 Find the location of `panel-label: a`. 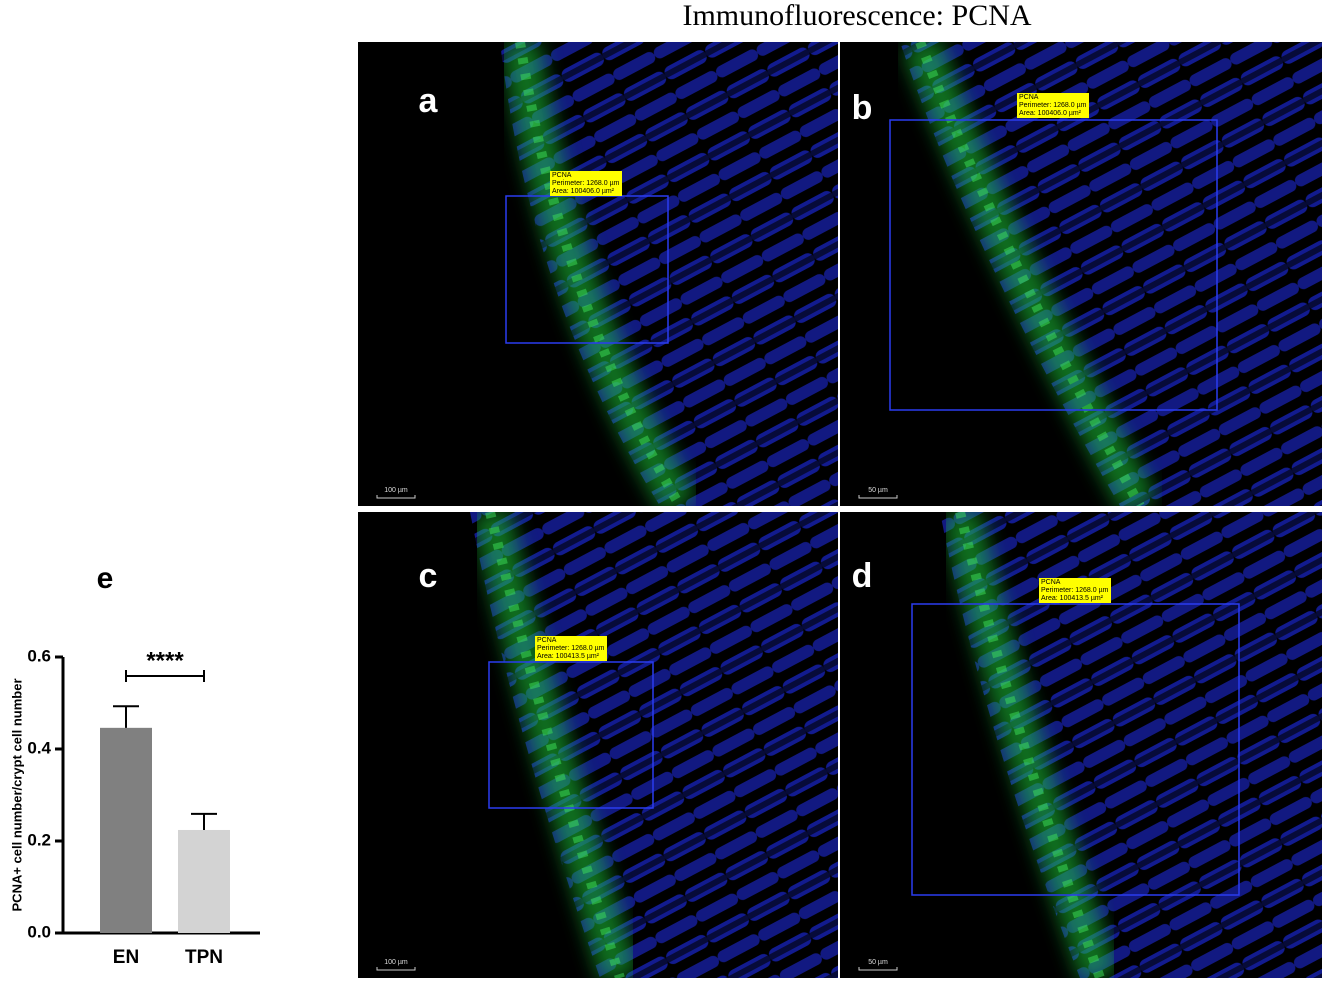

panel-label: a is located at coordinates (429, 101).